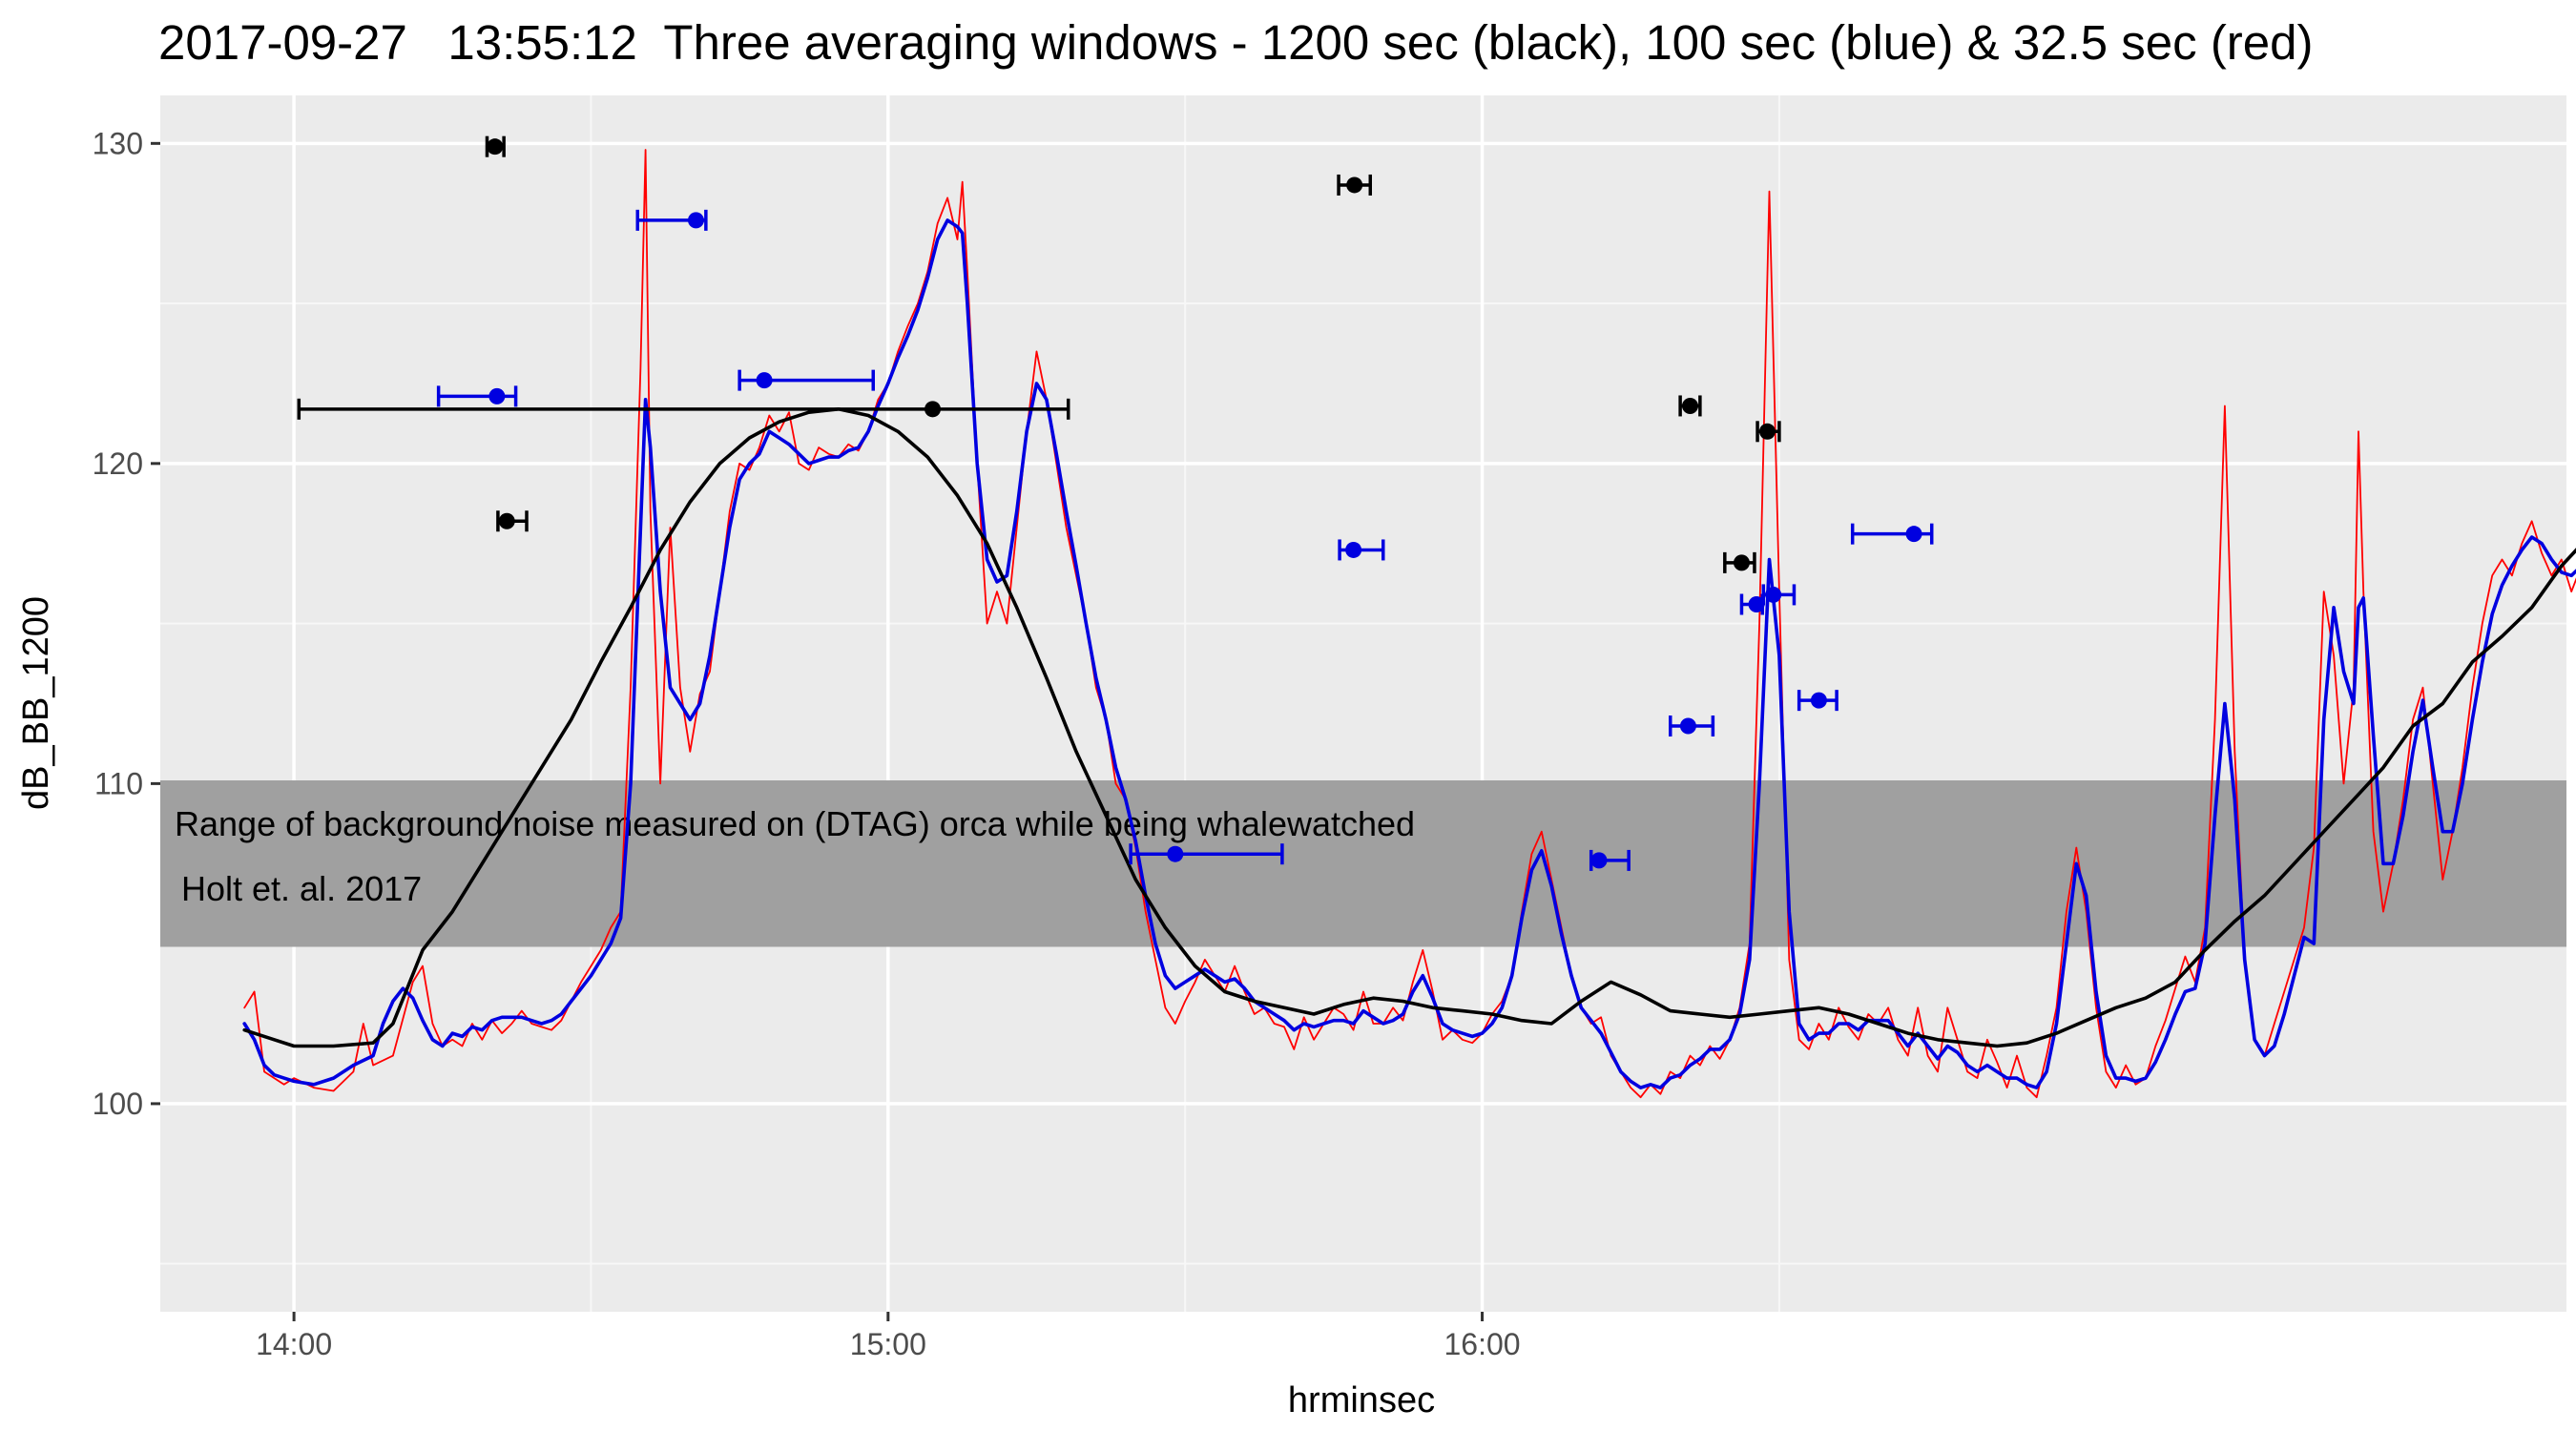 This screenshot has height=1431, width=2576. I want to click on y-tick-label: 120, so click(118, 463).